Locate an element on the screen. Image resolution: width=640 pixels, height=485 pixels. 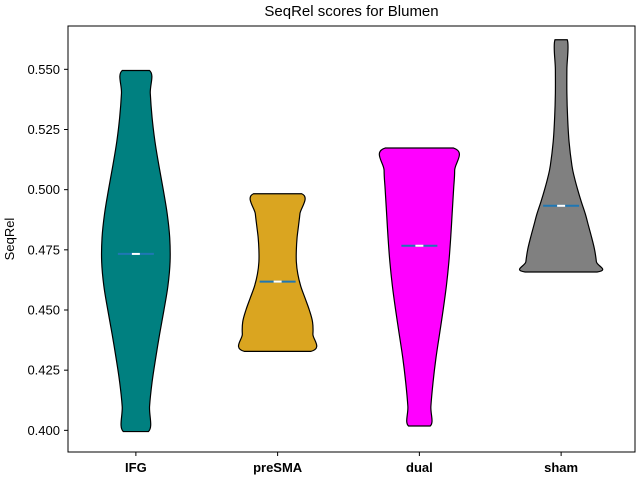
y-axis-label: SeqRel is located at coordinates (9, 239).